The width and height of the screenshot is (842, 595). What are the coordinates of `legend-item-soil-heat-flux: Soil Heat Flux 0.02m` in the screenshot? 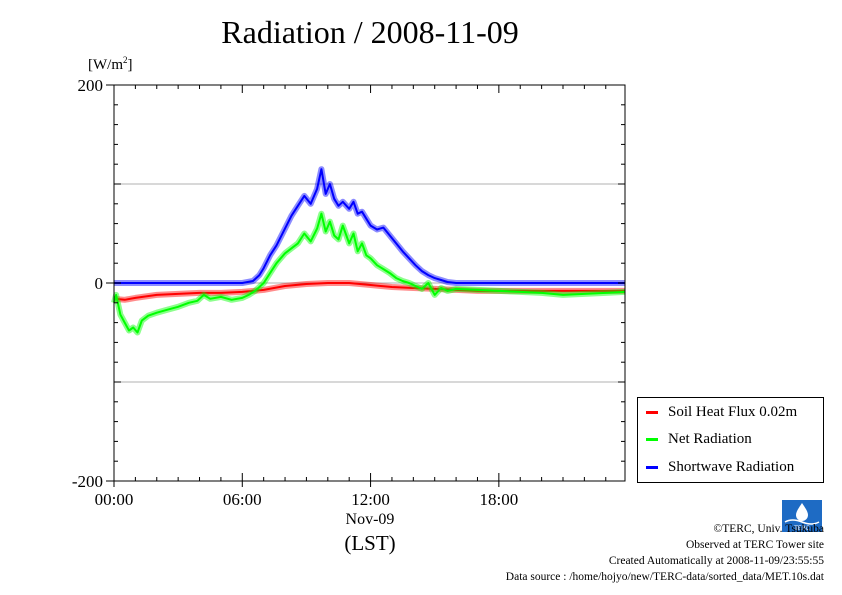 It's located at (721, 412).